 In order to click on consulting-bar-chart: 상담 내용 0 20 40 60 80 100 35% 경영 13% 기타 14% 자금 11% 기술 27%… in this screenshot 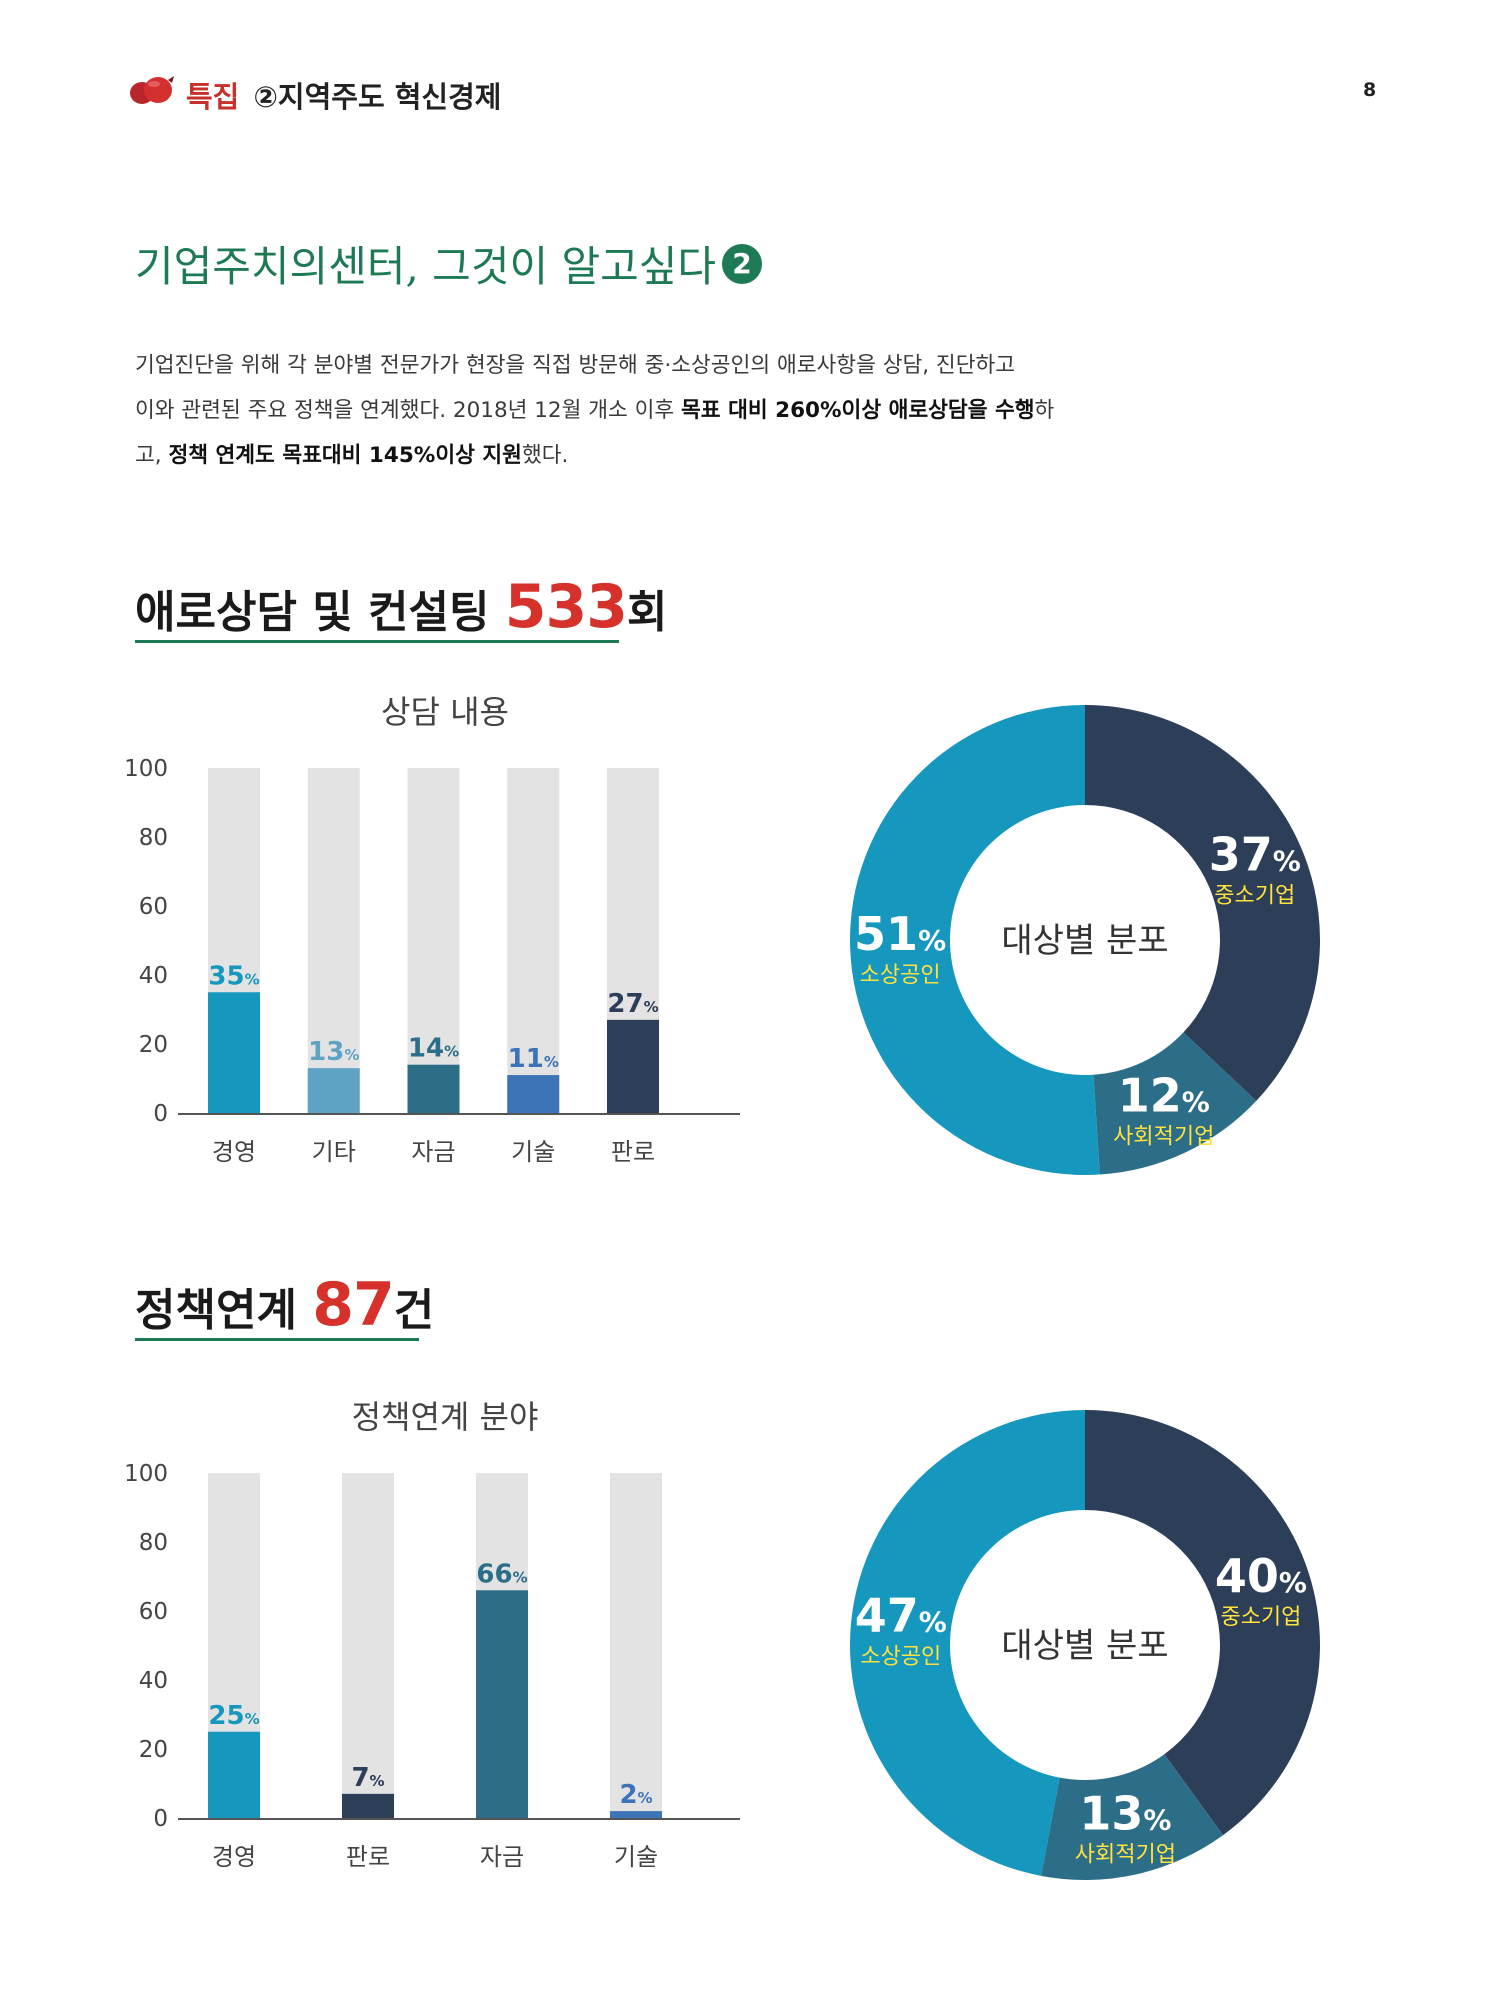, I will do `click(432, 929)`.